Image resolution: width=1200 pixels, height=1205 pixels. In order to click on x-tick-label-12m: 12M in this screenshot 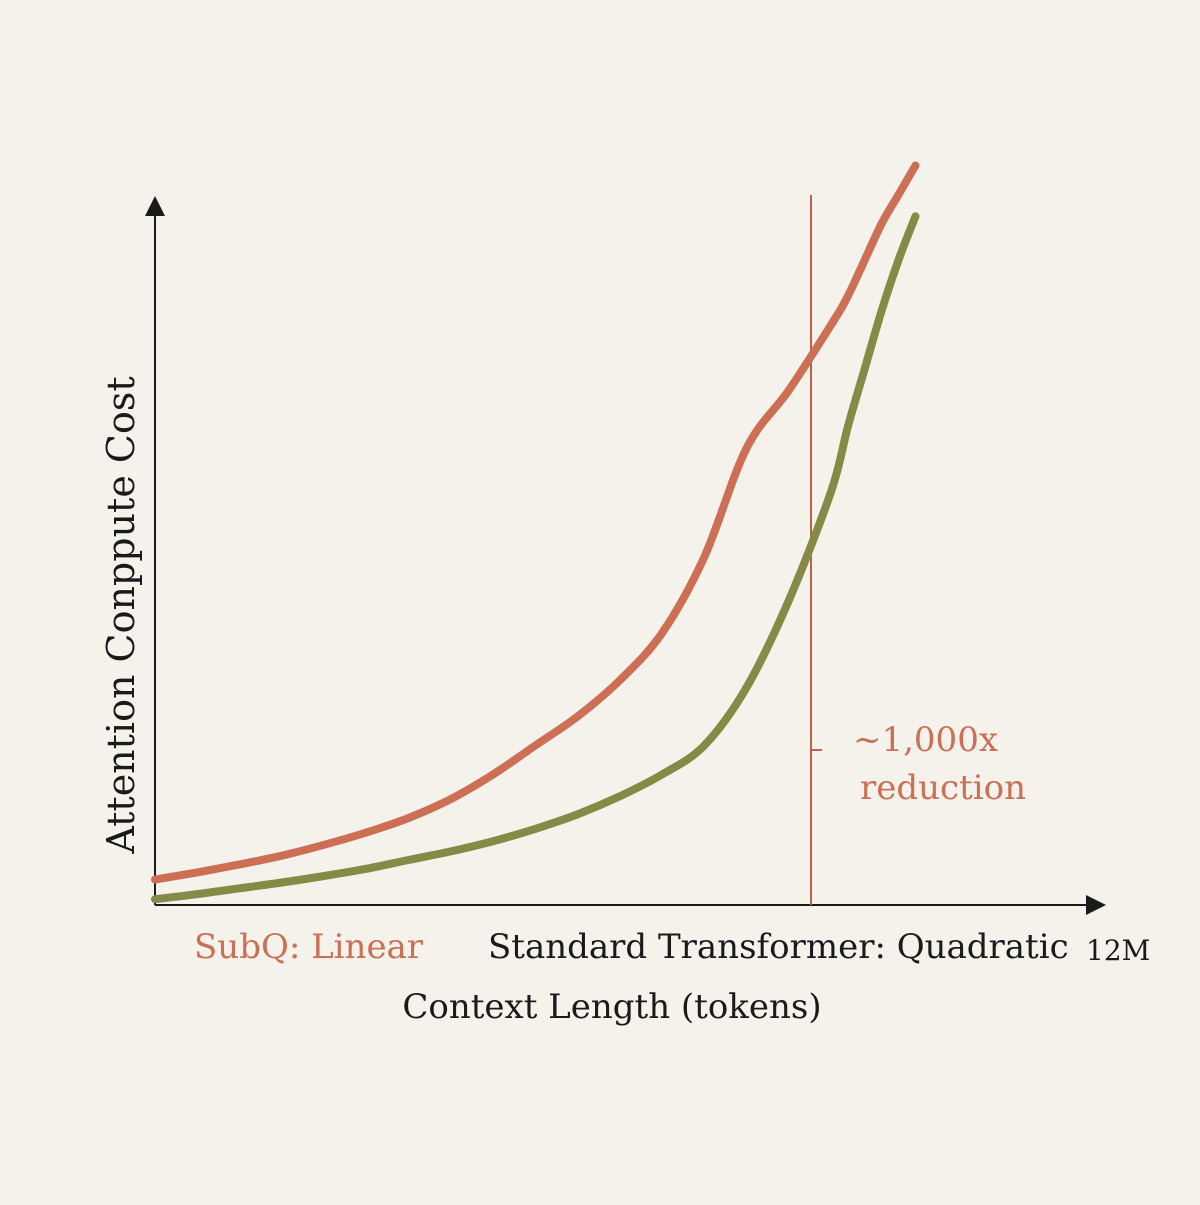, I will do `click(1118, 950)`.